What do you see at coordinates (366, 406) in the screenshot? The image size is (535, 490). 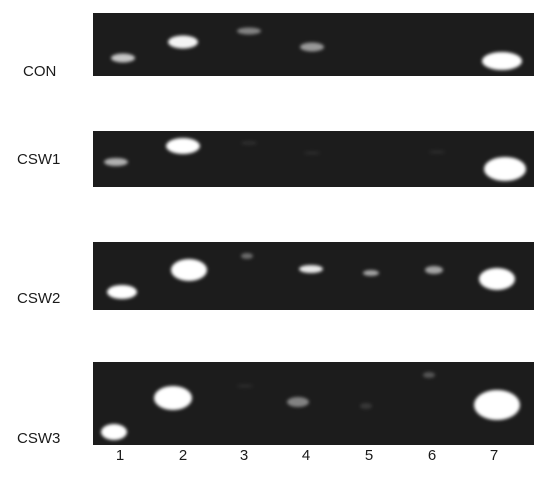 I see `band-csw3-lane5` at bounding box center [366, 406].